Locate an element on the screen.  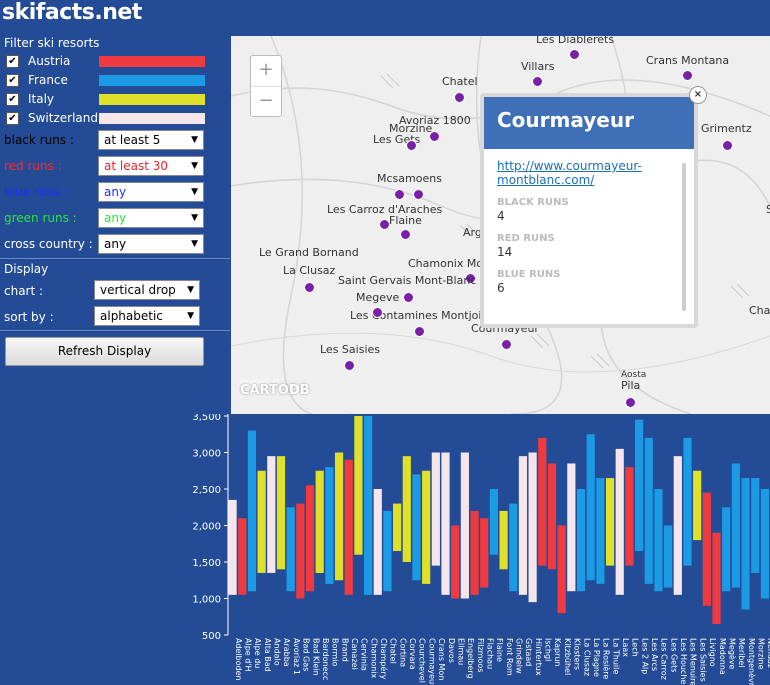
y-tick-label: 1,500 is located at coordinates (206, 563).